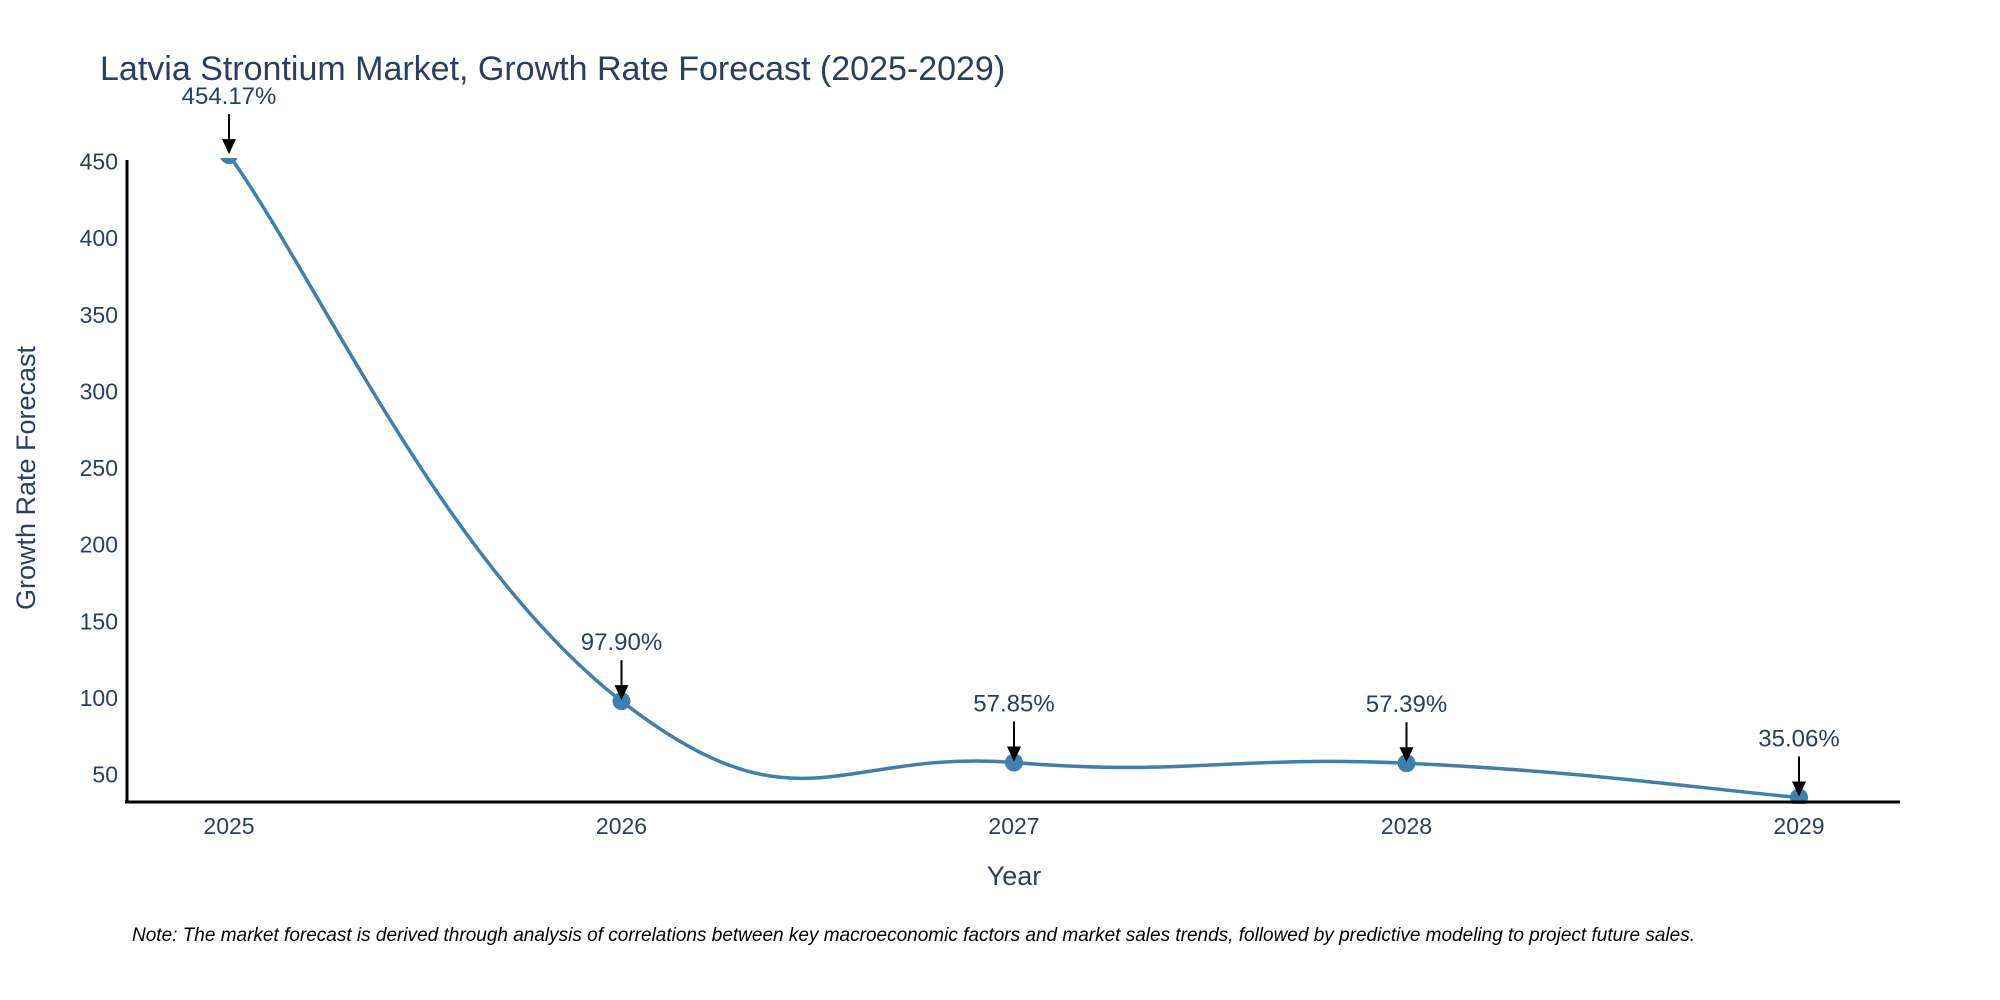 The width and height of the screenshot is (2000, 1000). I want to click on x-tick-label: 2025, so click(228, 826).